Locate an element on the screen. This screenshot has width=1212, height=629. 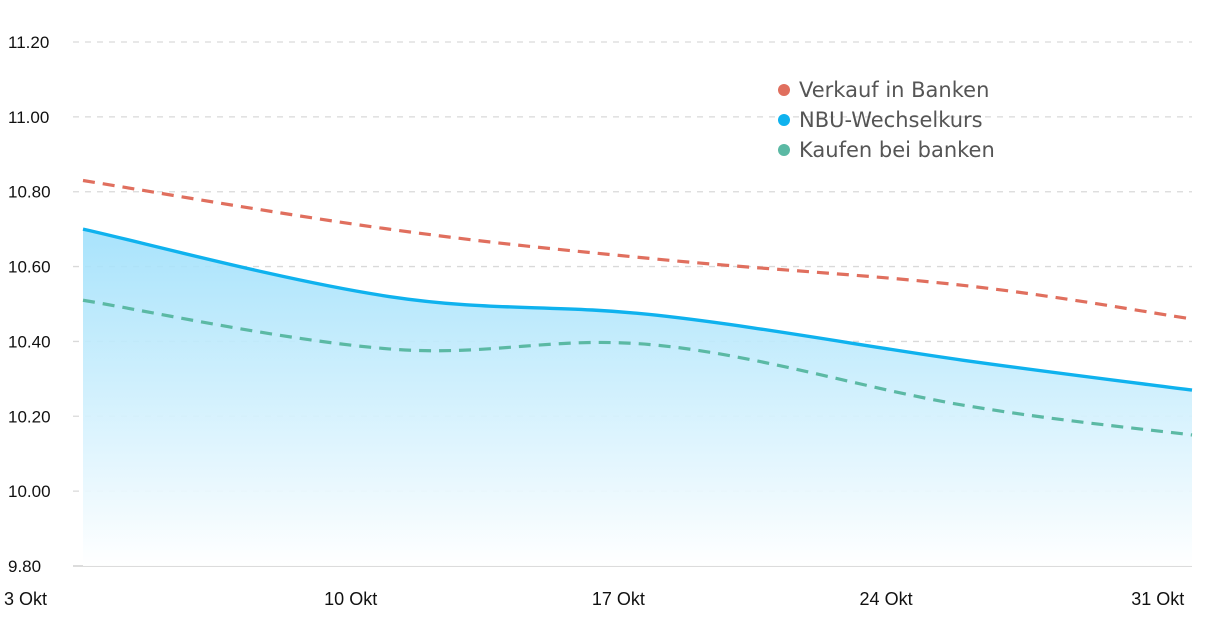
y-tick-label: 9.80 is located at coordinates (24, 566).